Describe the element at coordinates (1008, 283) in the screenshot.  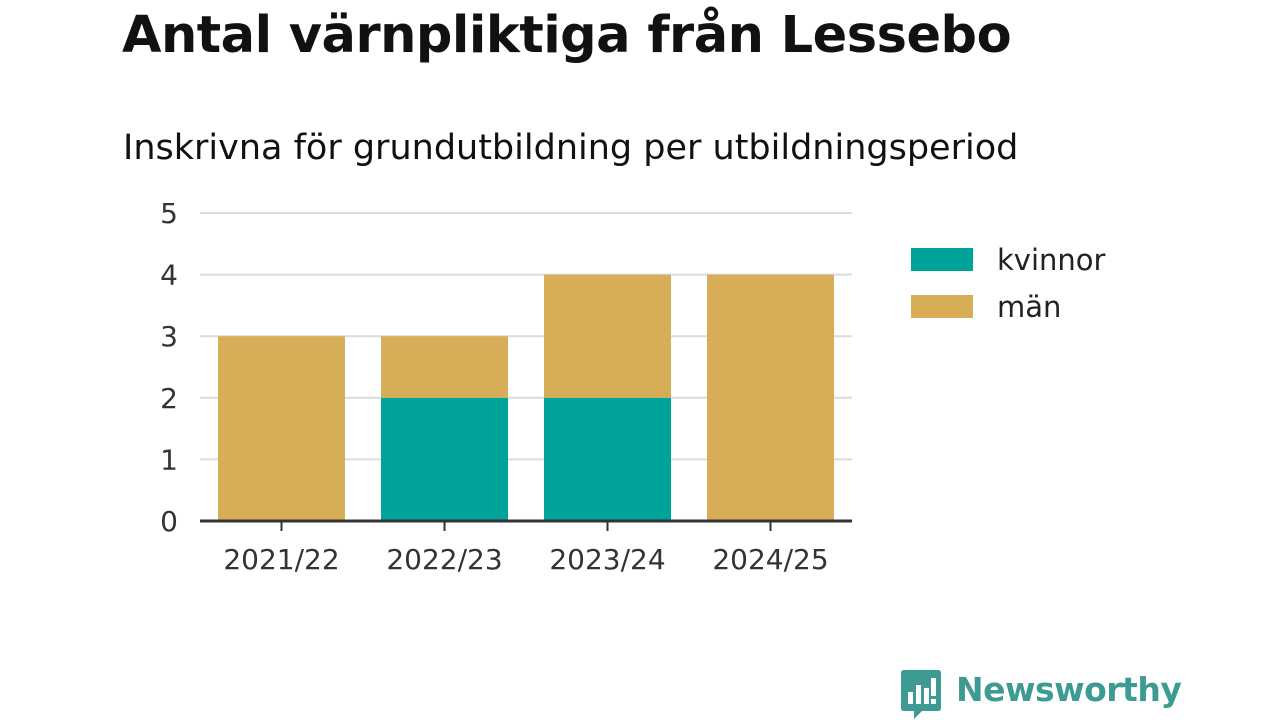
I see `legend: kvinnor män` at that location.